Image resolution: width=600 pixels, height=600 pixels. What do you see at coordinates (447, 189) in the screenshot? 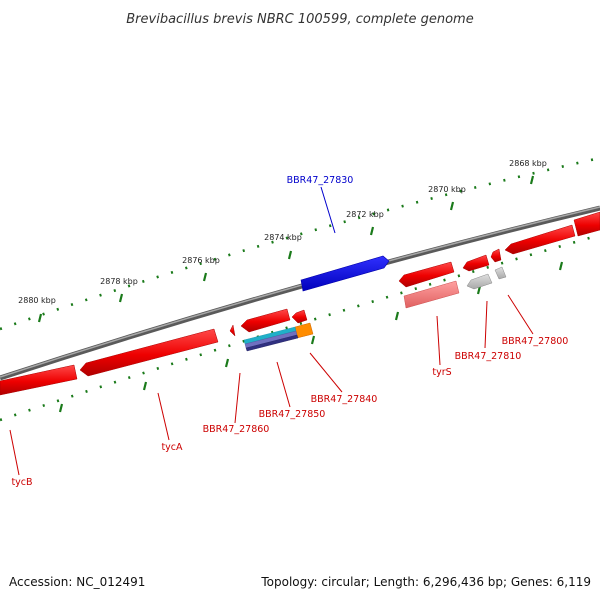
I see `tick-label: 2870 kbp` at bounding box center [447, 189].